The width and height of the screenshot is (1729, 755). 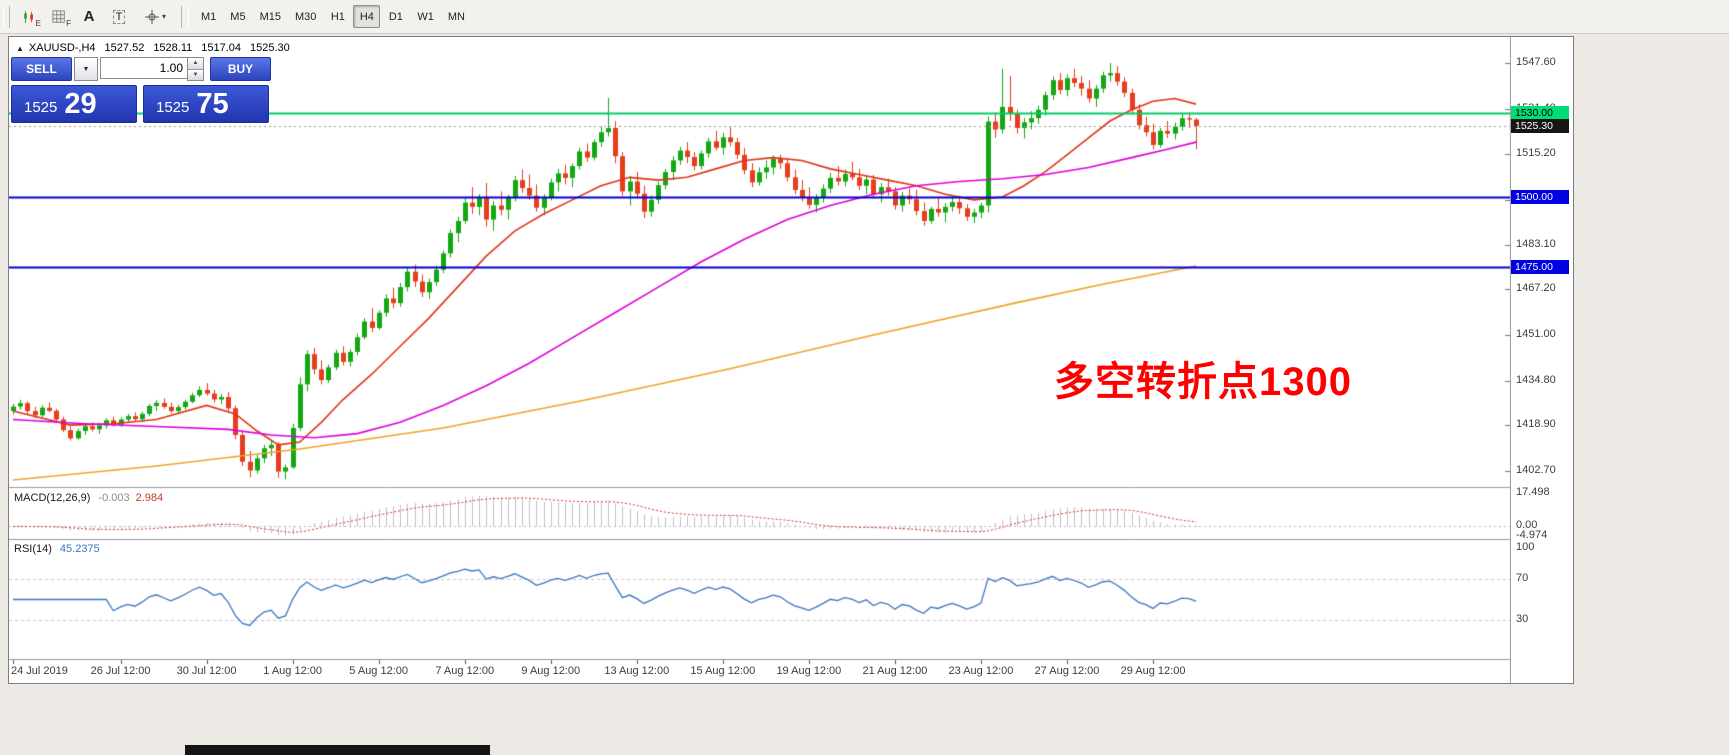 I want to click on trade-panel-collapse-arrow: ▲, so click(x=20, y=48).